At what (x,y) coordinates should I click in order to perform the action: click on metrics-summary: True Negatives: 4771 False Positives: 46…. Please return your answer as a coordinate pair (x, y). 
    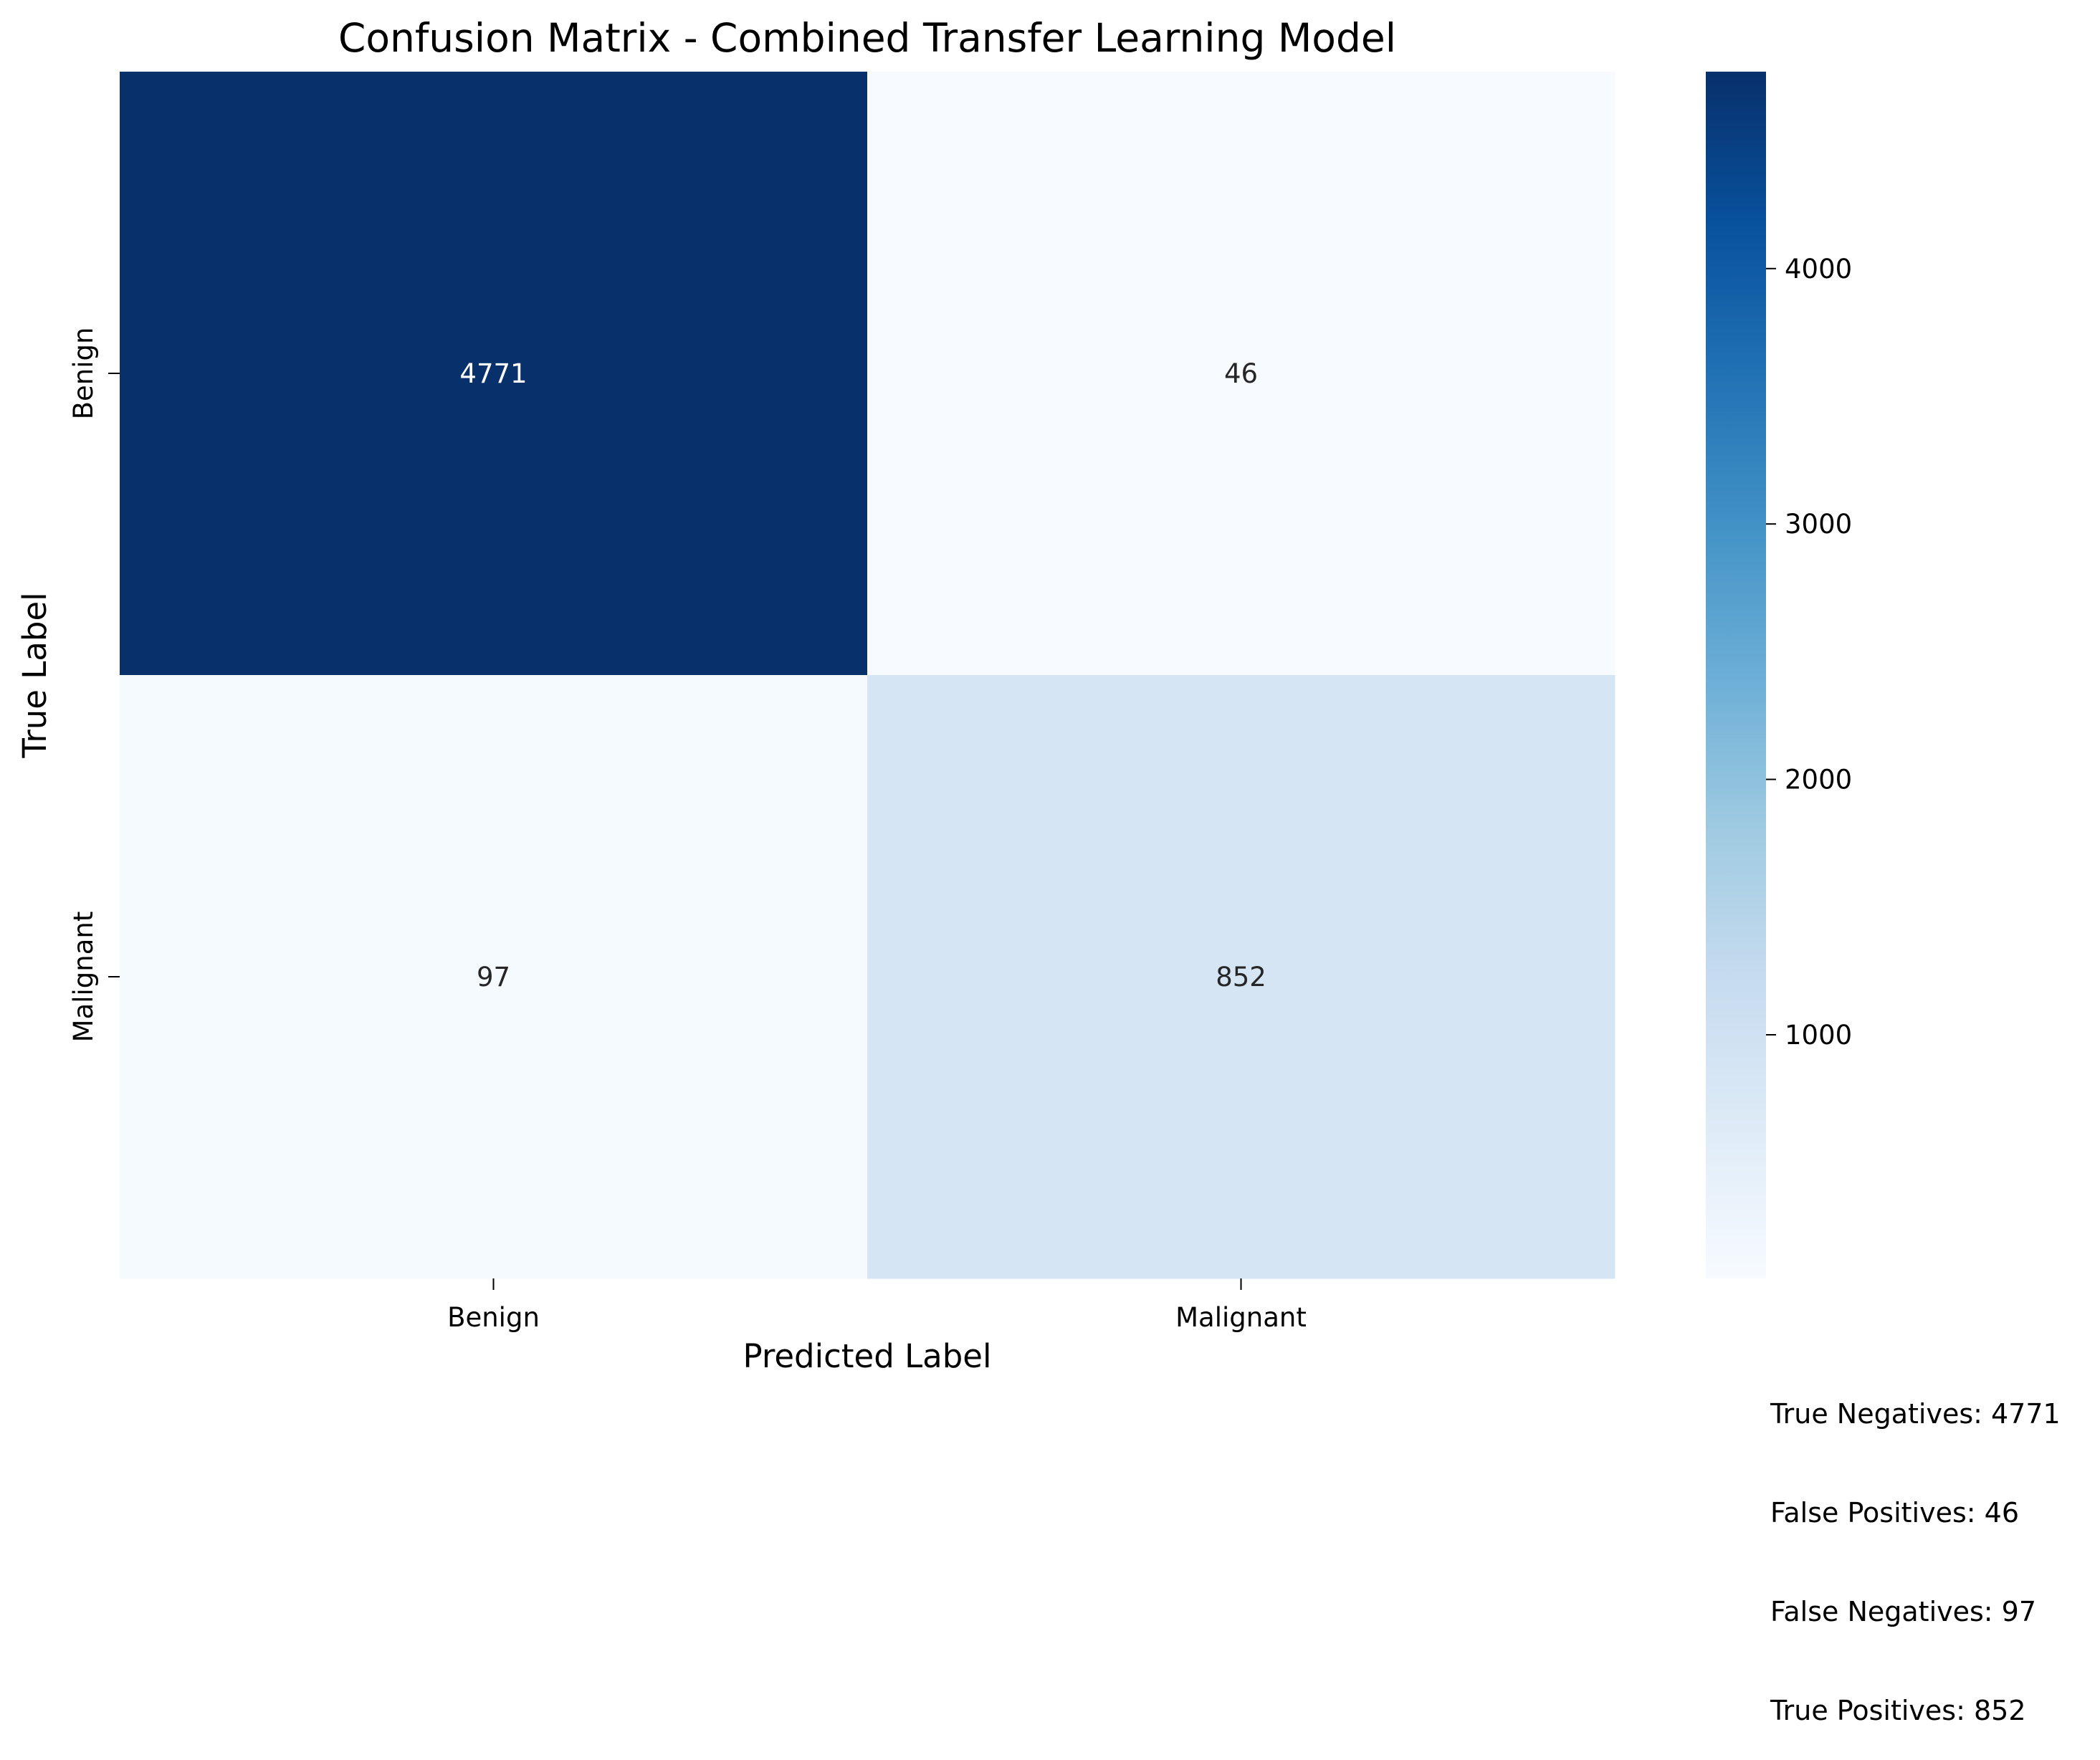
    Looking at the image, I should click on (1915, 1545).